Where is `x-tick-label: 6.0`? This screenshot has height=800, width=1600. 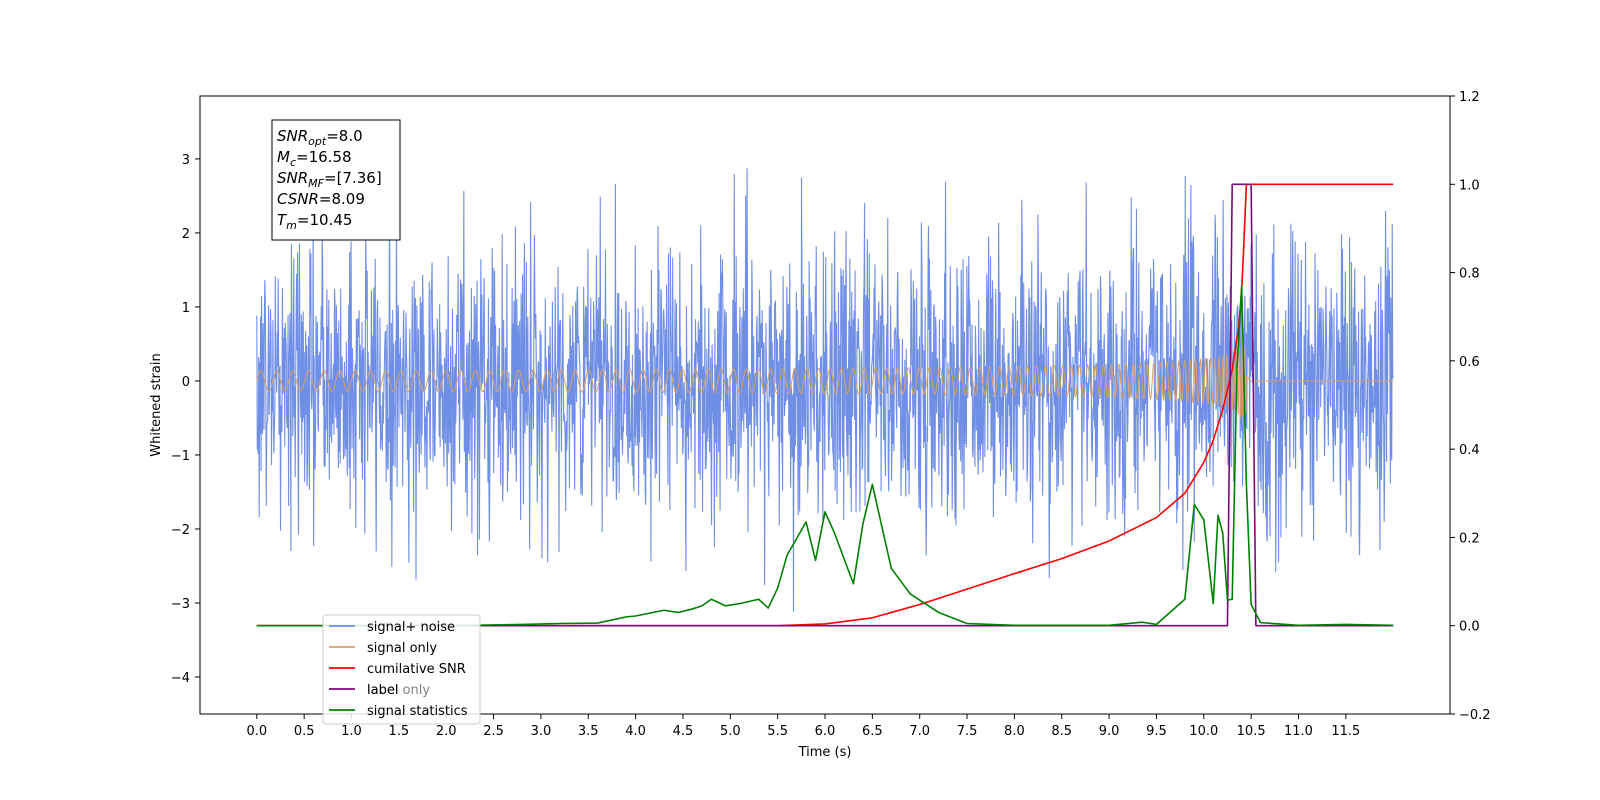 x-tick-label: 6.0 is located at coordinates (825, 731).